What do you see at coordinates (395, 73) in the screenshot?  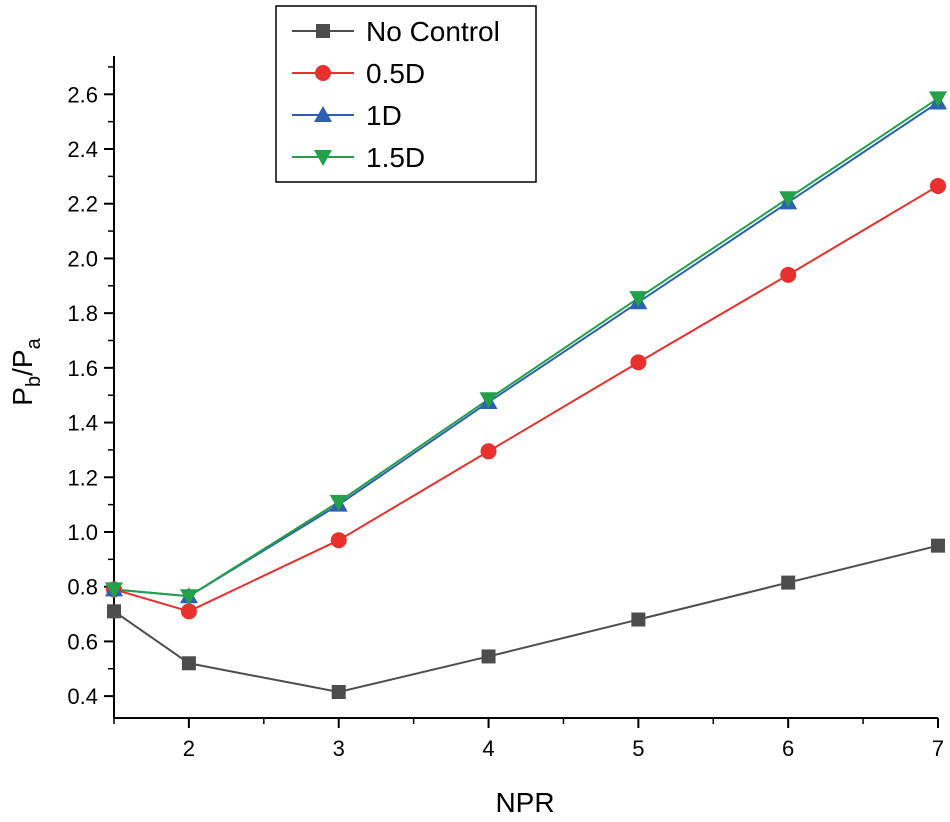 I see `legend-label: 0.5D` at bounding box center [395, 73].